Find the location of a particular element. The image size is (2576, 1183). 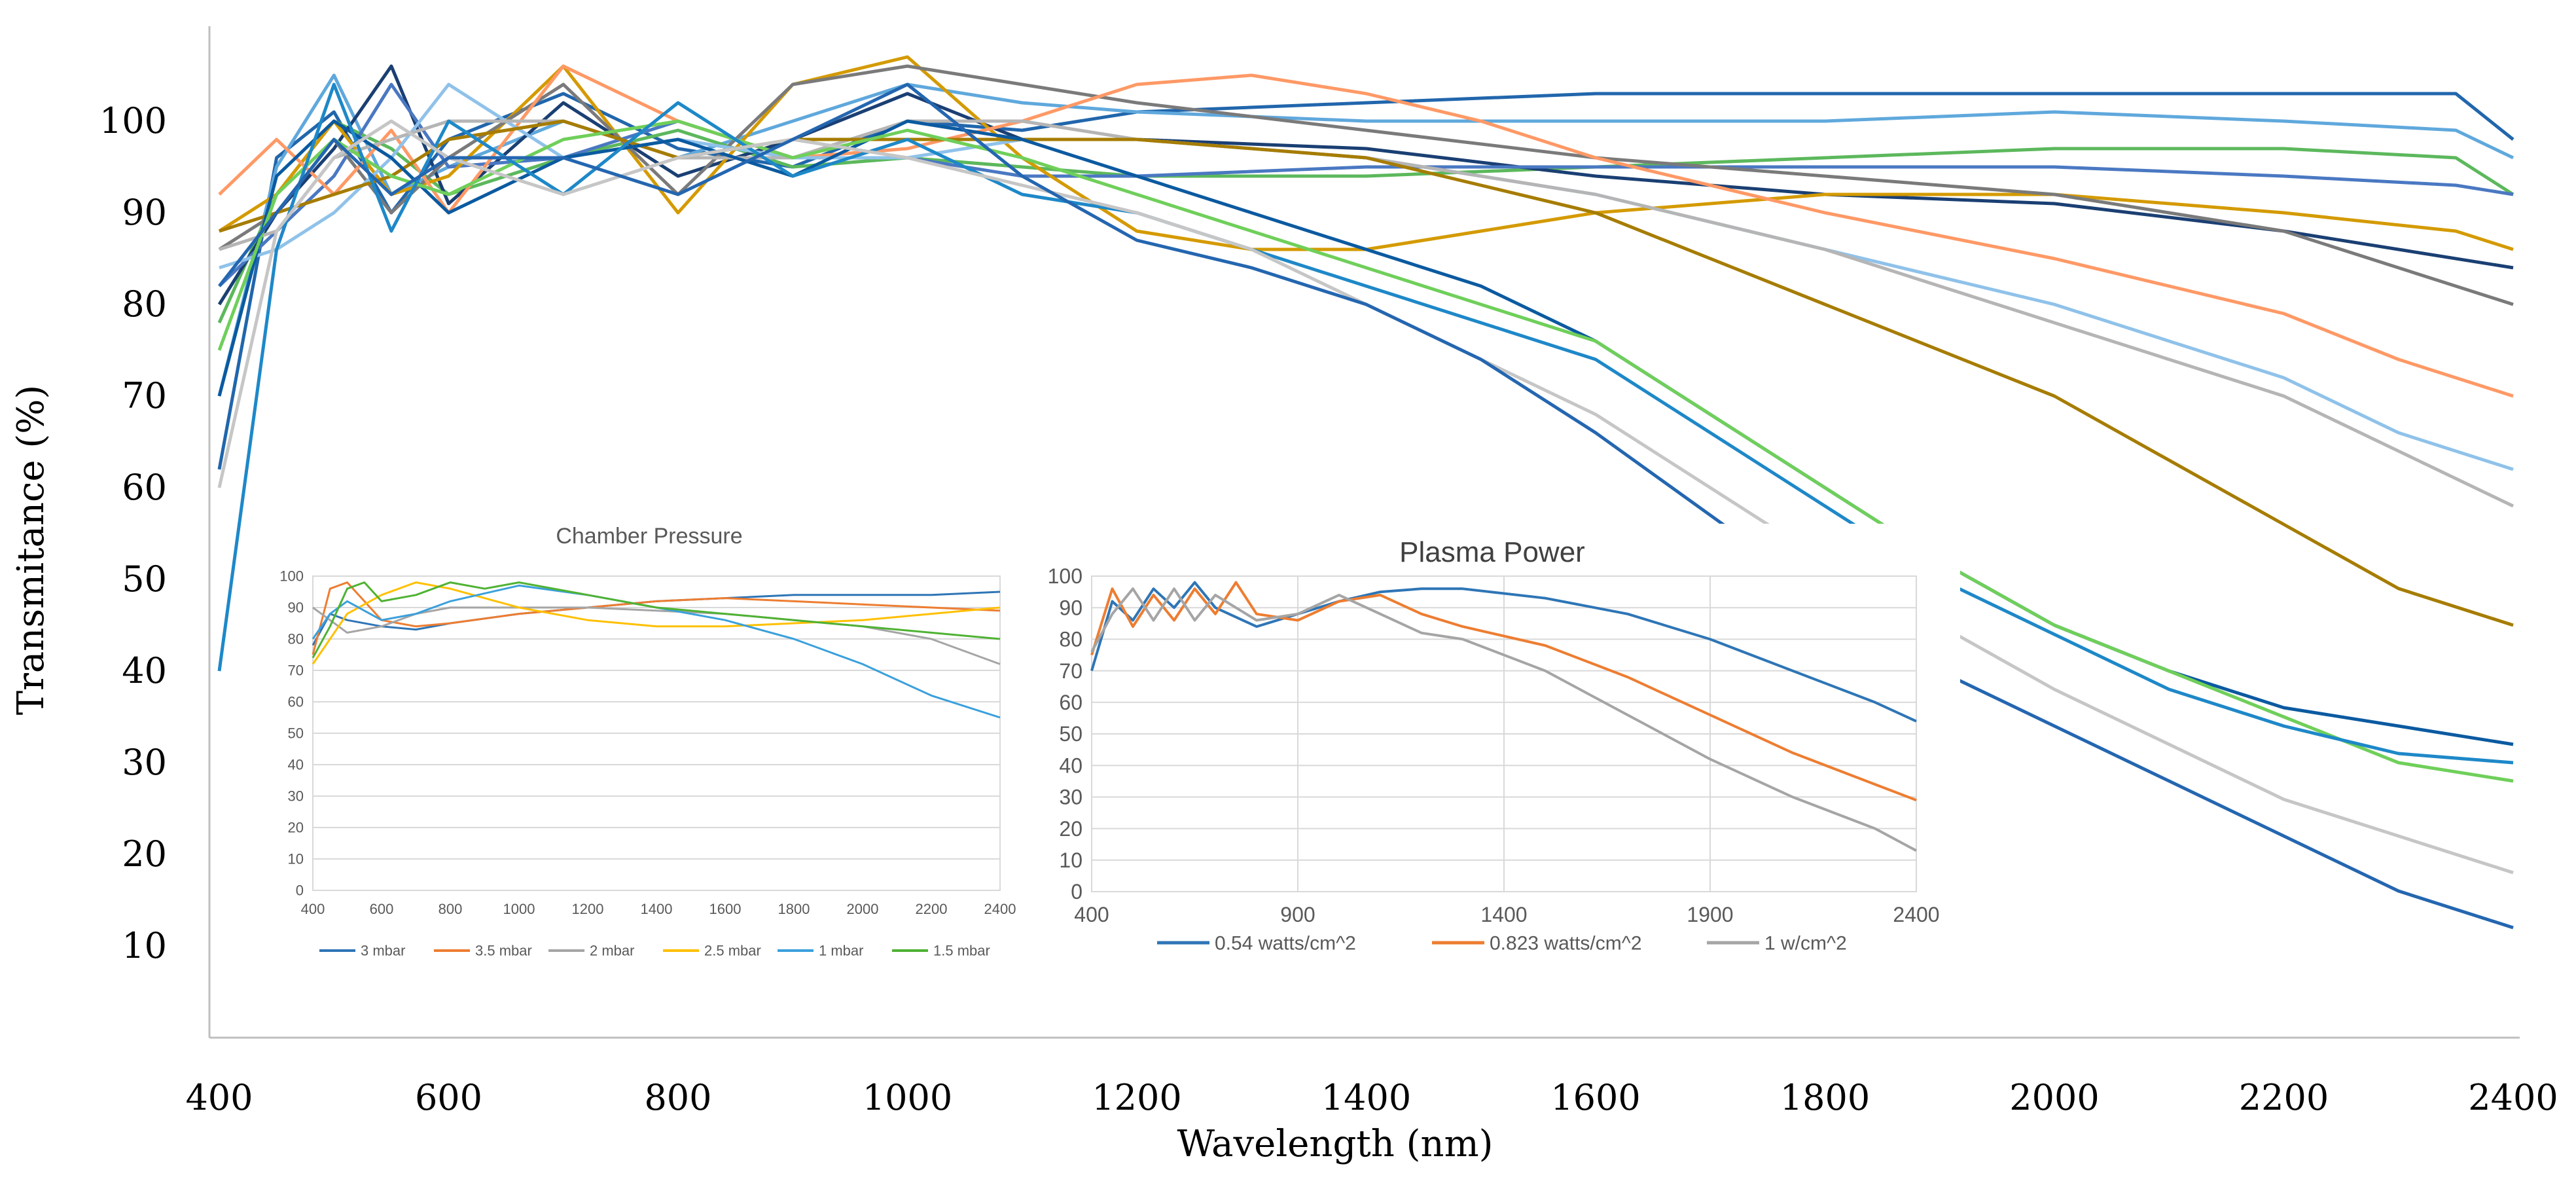

inset1-y-tick-label: 40 is located at coordinates (296, 765).